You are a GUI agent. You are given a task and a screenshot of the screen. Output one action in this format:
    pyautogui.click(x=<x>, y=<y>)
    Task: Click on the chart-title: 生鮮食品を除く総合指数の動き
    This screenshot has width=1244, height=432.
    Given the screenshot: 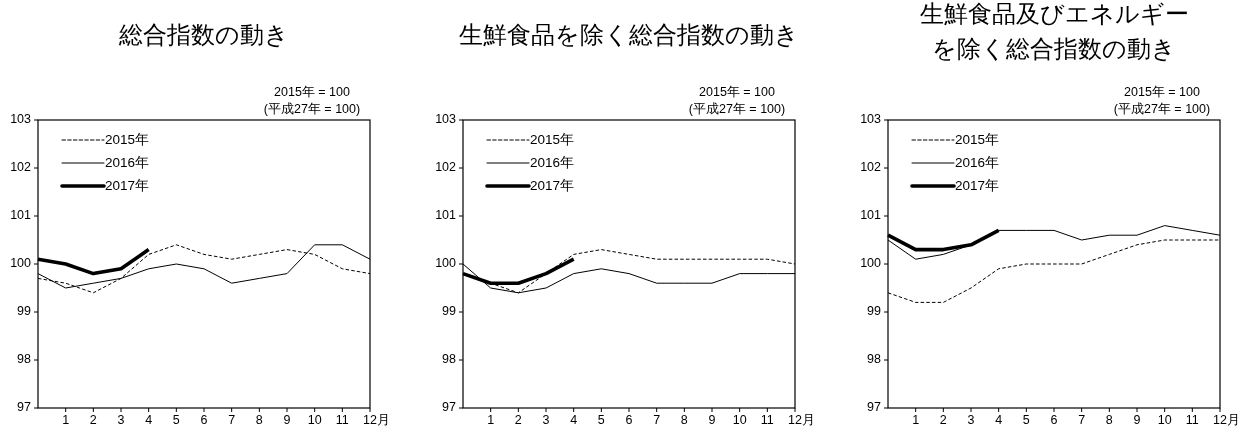 What is the action you would take?
    pyautogui.click(x=629, y=35)
    